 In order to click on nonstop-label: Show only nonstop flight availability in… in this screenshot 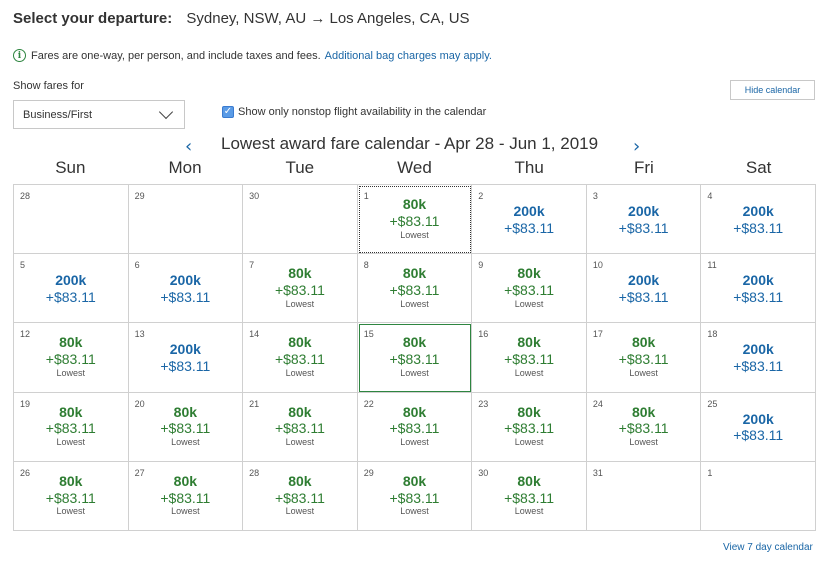, I will do `click(362, 112)`.